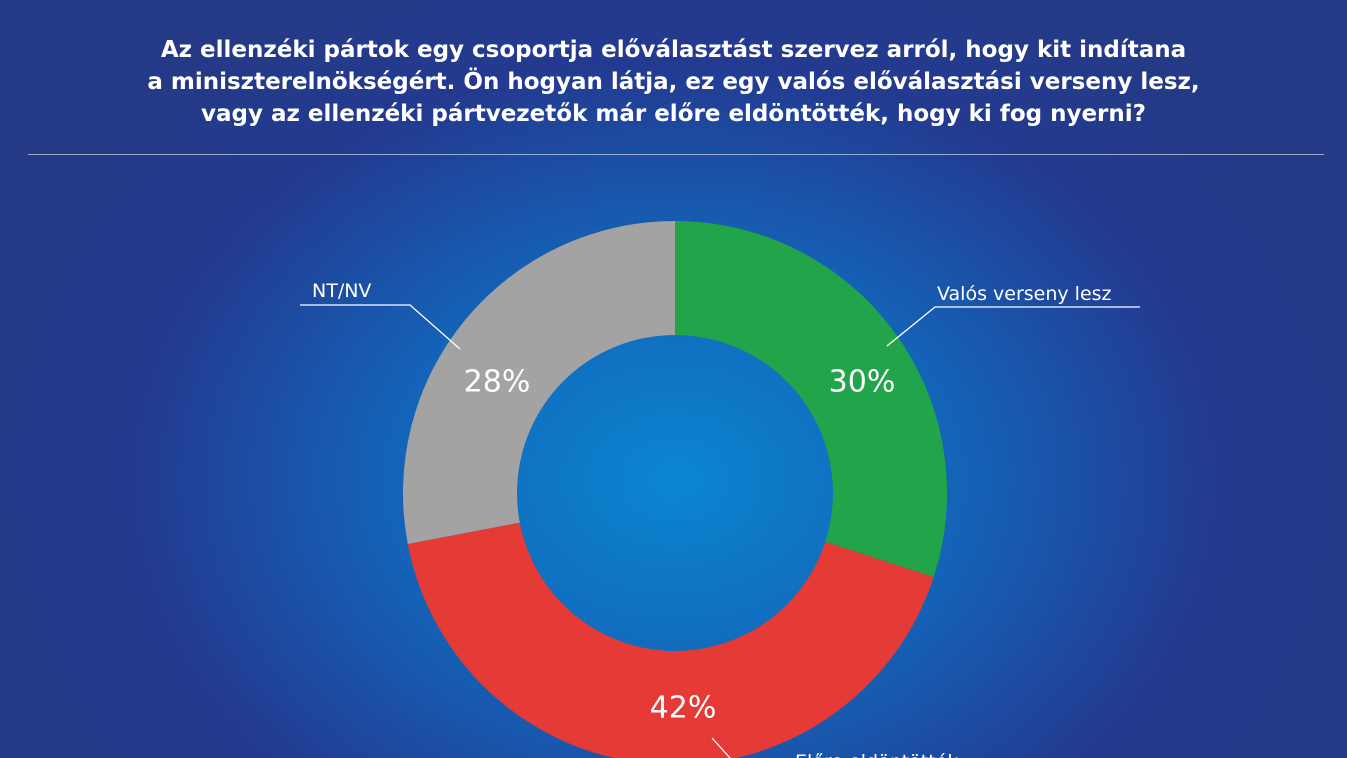 The height and width of the screenshot is (758, 1347). What do you see at coordinates (811, 399) in the screenshot?
I see `slice-valos-verseny` at bounding box center [811, 399].